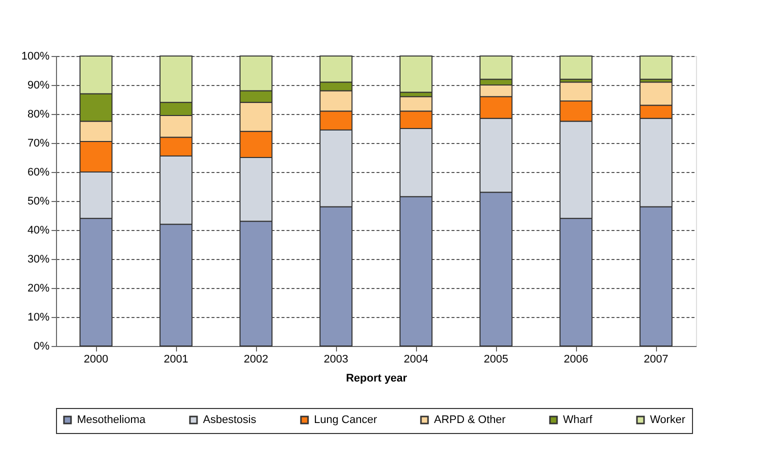 The image size is (764, 470). I want to click on legend-label: Wharf, so click(578, 420).